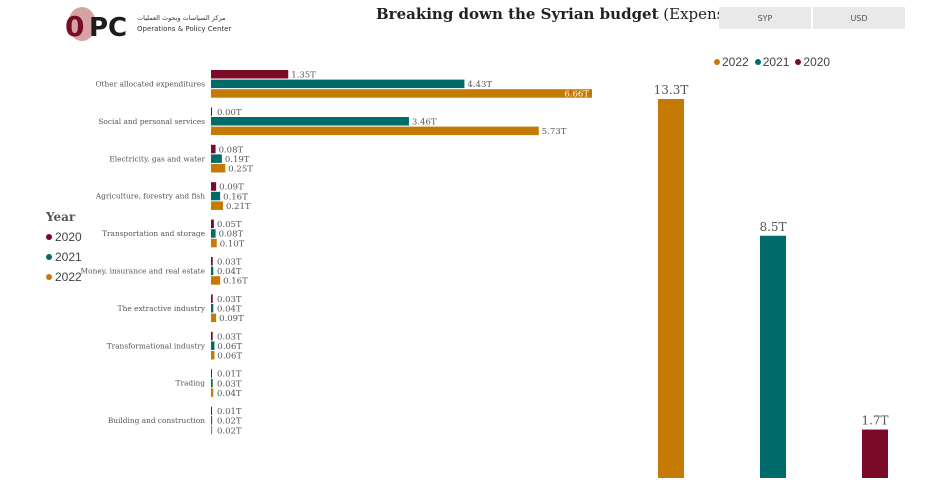  I want to click on data-label-money-insurance-and-real-estate-2020: 0.03T, so click(229, 263).